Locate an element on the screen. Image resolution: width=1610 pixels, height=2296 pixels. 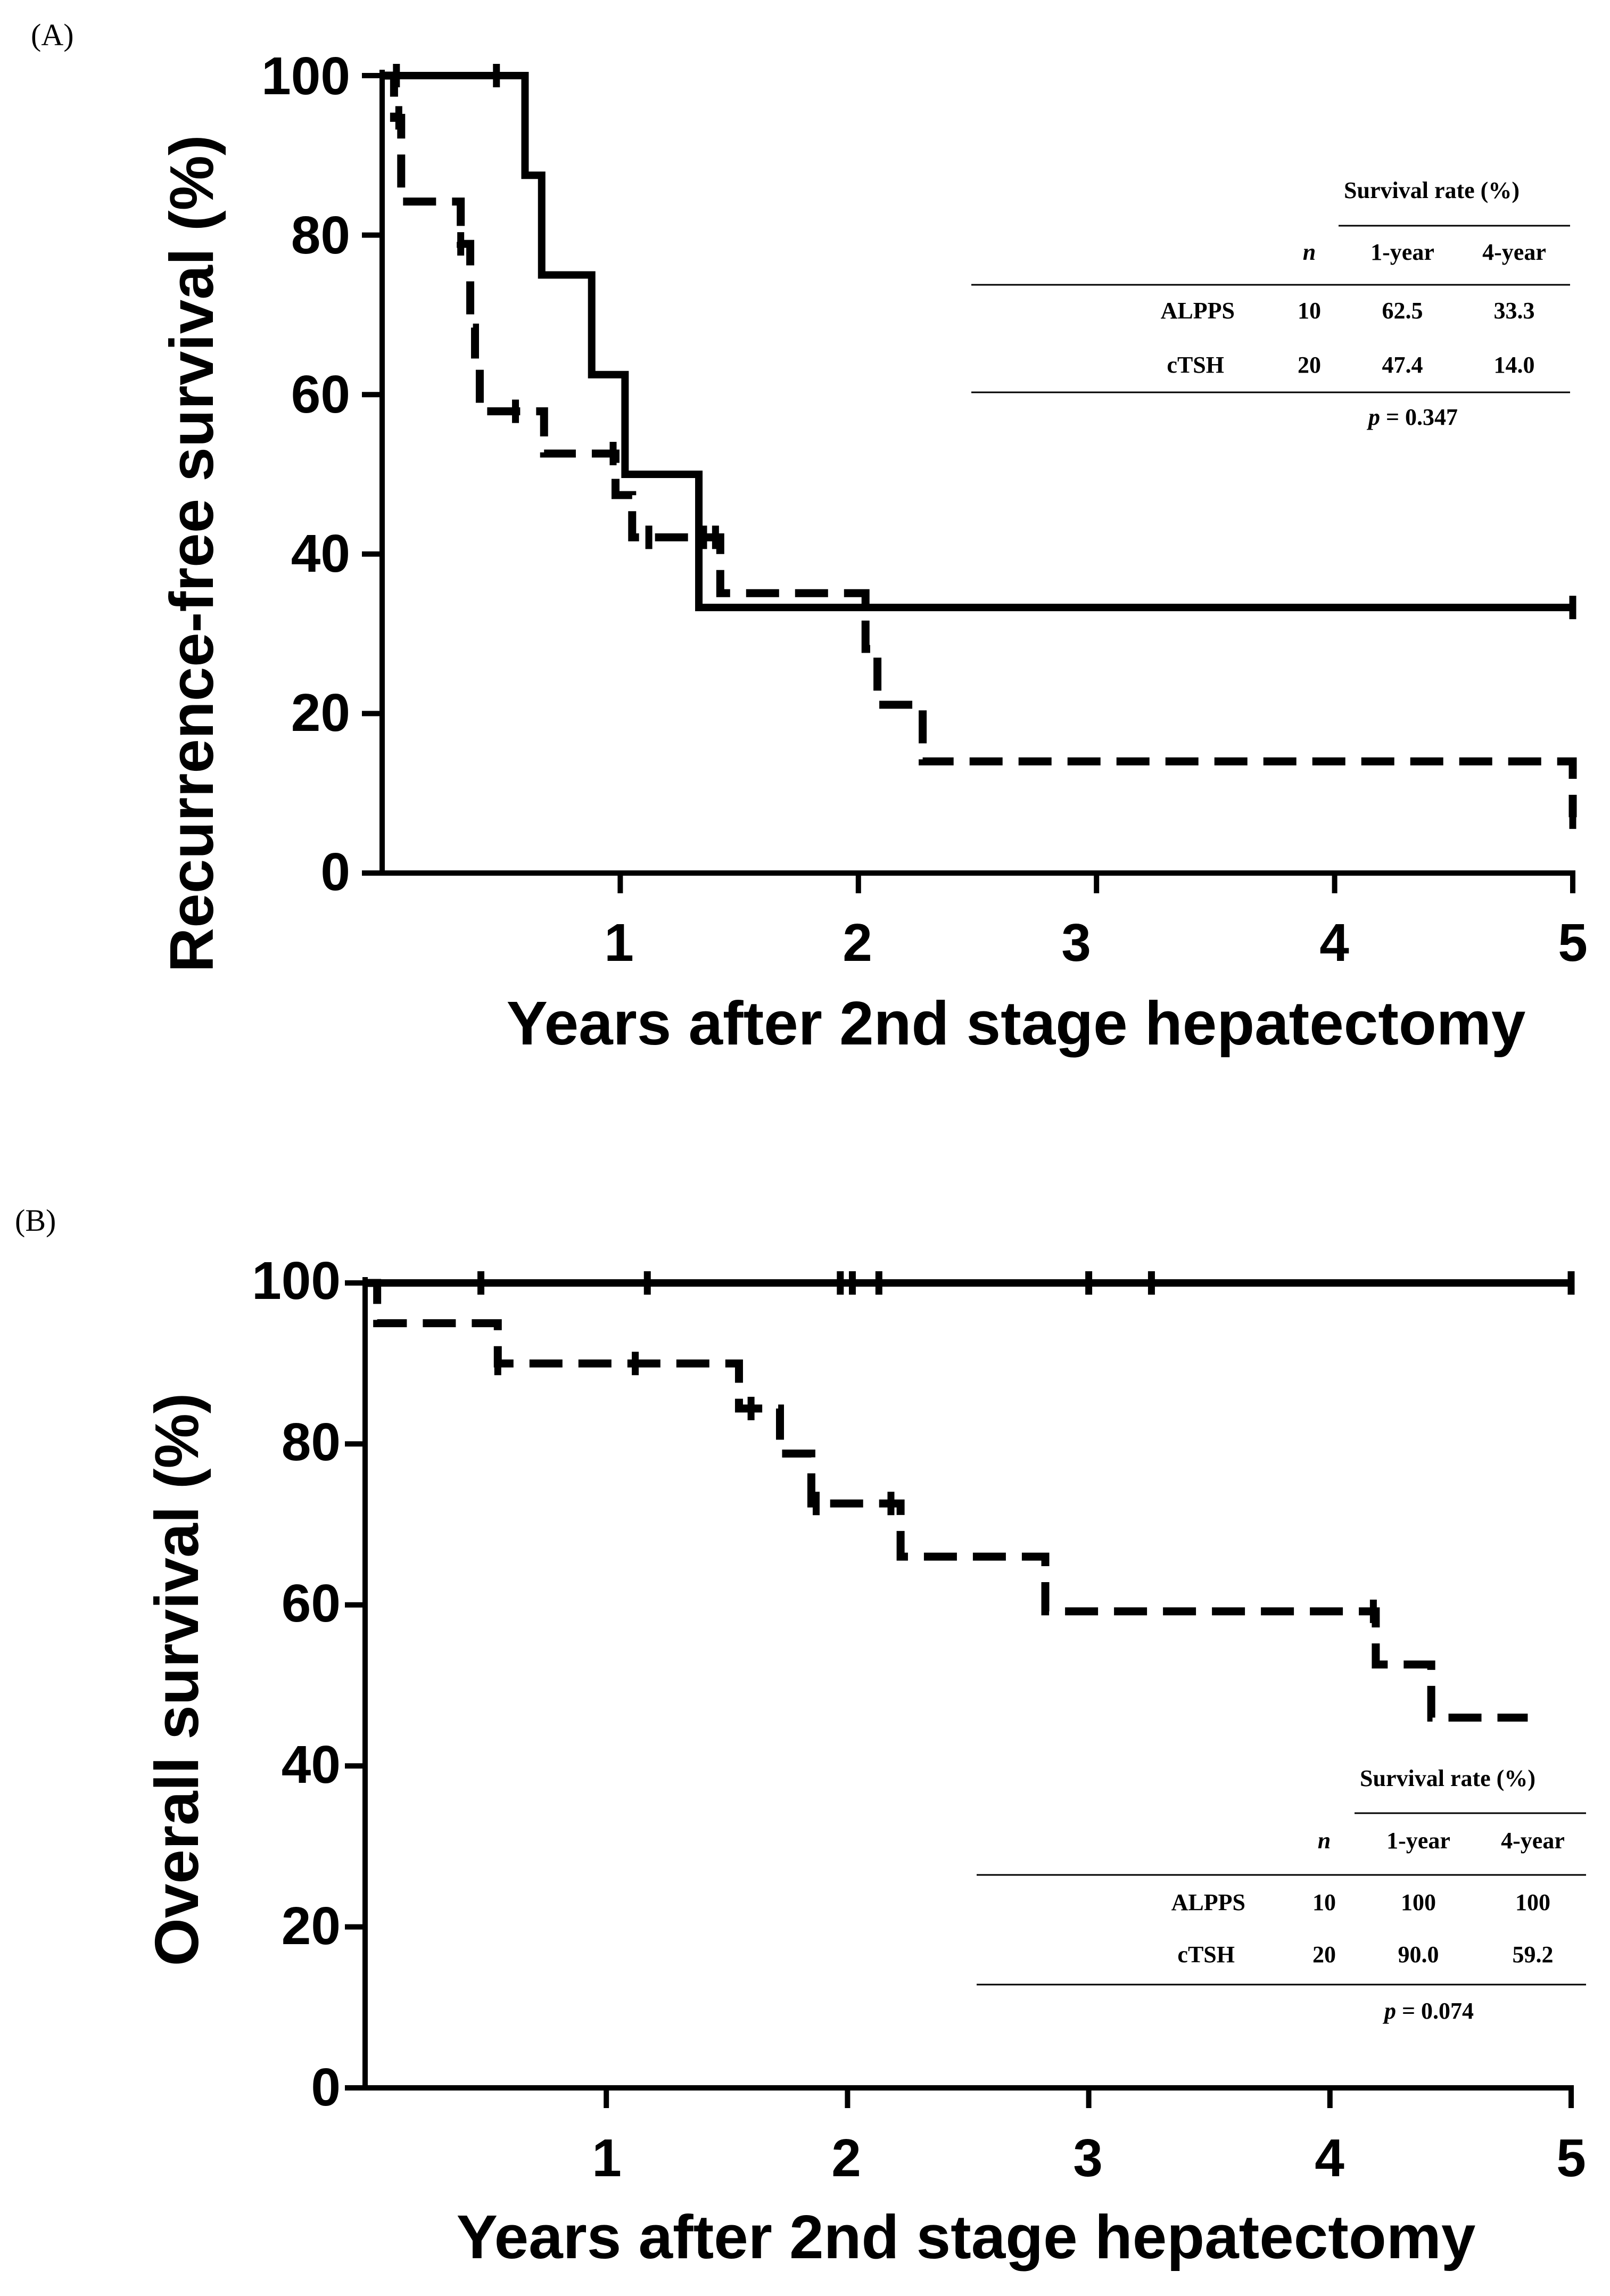
p-value-text: p = 0.074 is located at coordinates (1428, 2011).